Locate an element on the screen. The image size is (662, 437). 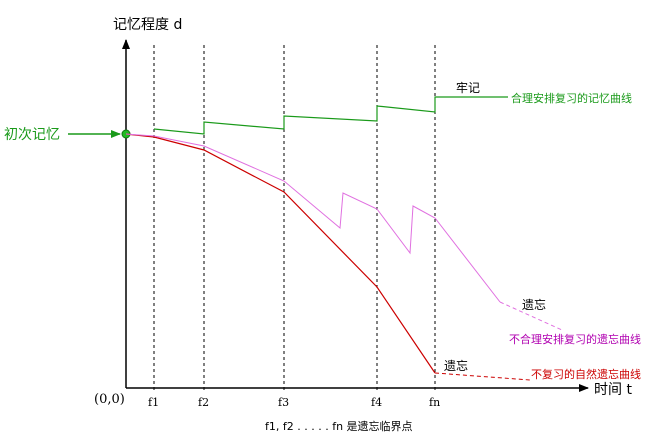
footnote: f1, f2 . . . . . fn 是遗忘临界点 is located at coordinates (339, 426).